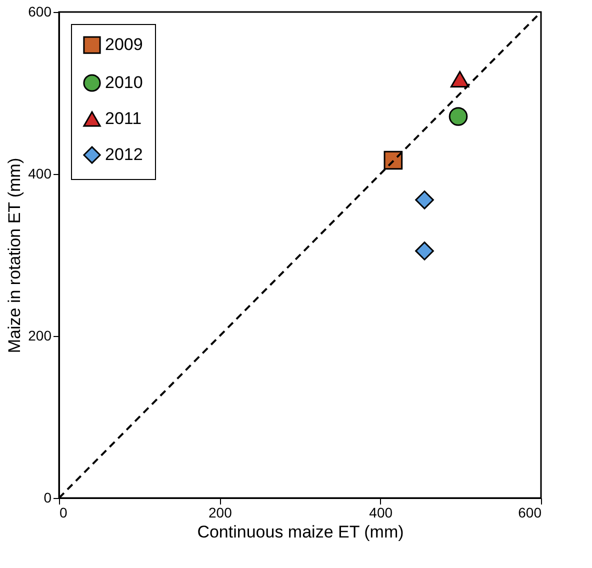 This screenshot has height=568, width=592. I want to click on x-axis-title: Continuous maize ET (mm), so click(300, 532).